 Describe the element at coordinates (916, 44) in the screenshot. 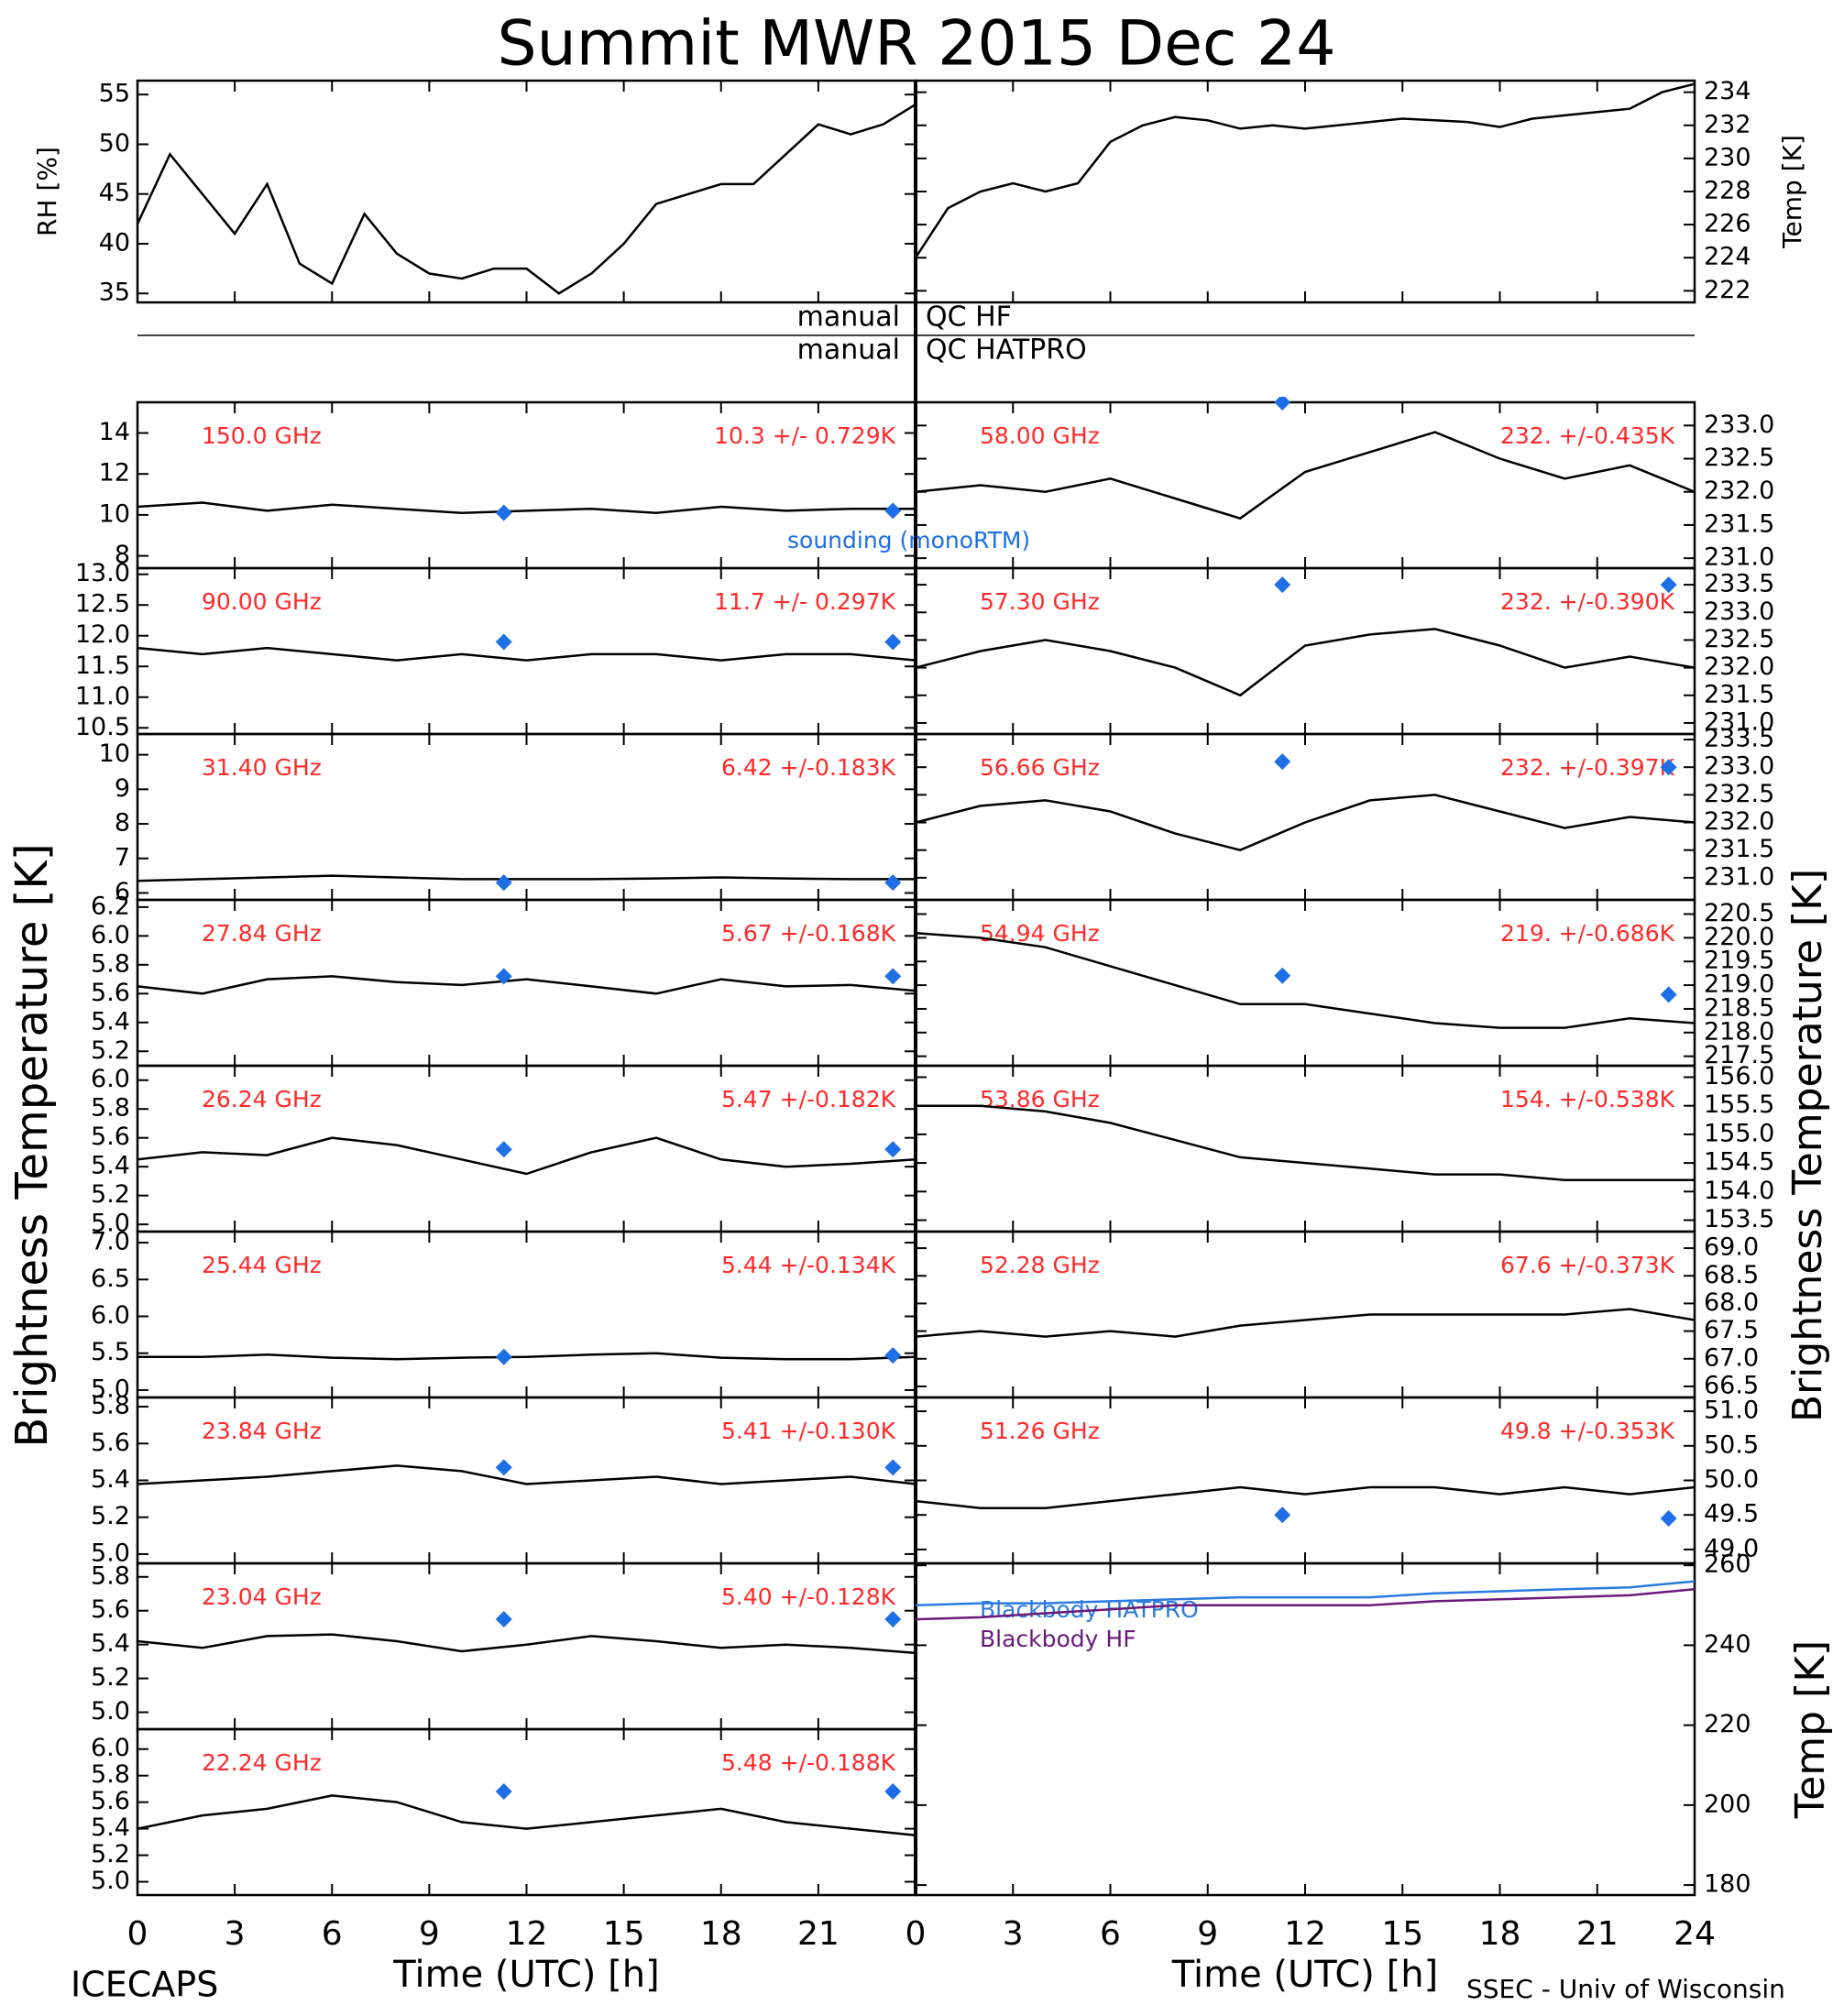

I see `title: Summit MWR 2015 Dec 24` at that location.